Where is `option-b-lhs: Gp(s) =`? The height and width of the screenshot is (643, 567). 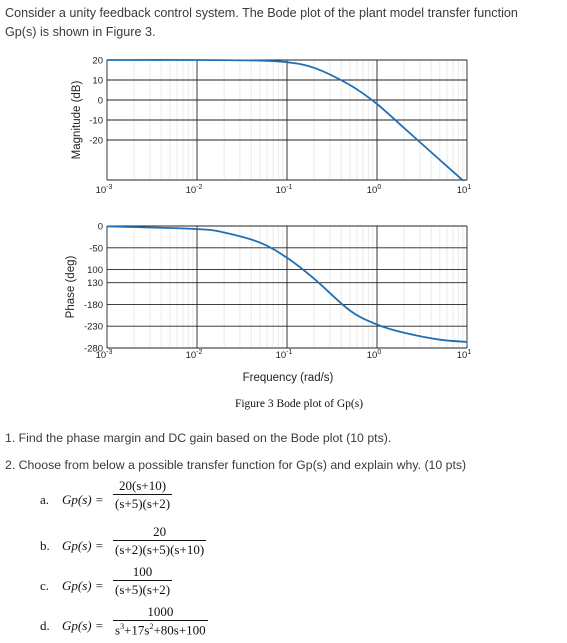
option-b-lhs: Gp(s) = is located at coordinates (83, 545).